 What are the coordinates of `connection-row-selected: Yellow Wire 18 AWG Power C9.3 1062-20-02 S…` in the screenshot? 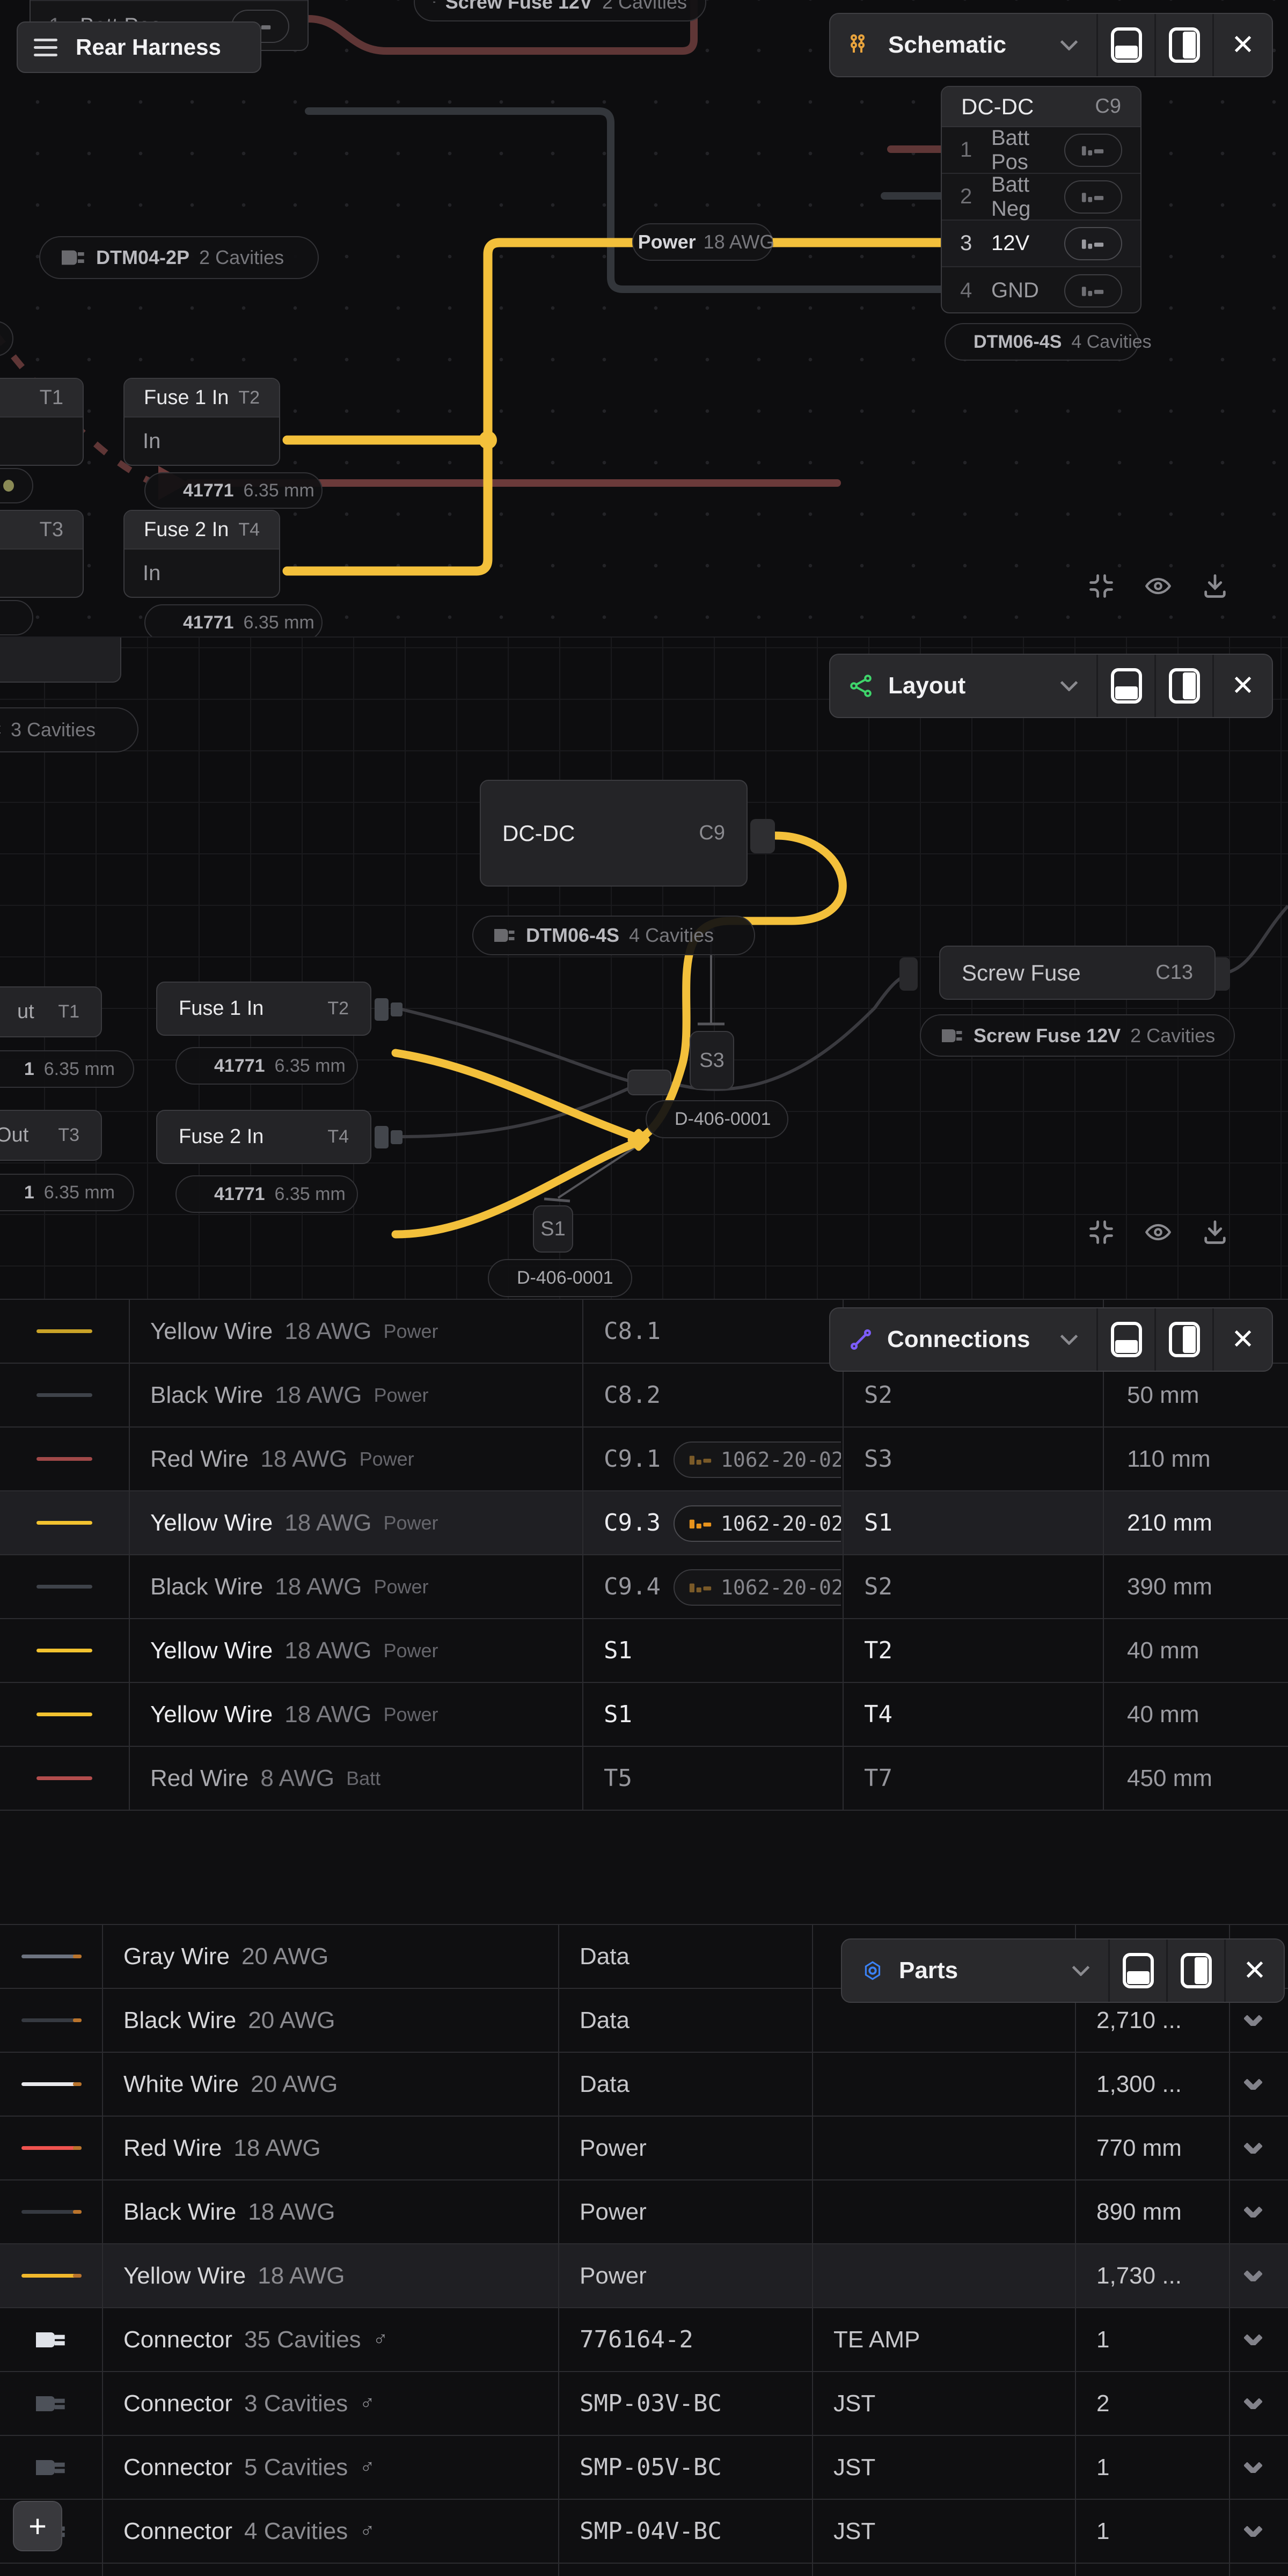 It's located at (644, 1522).